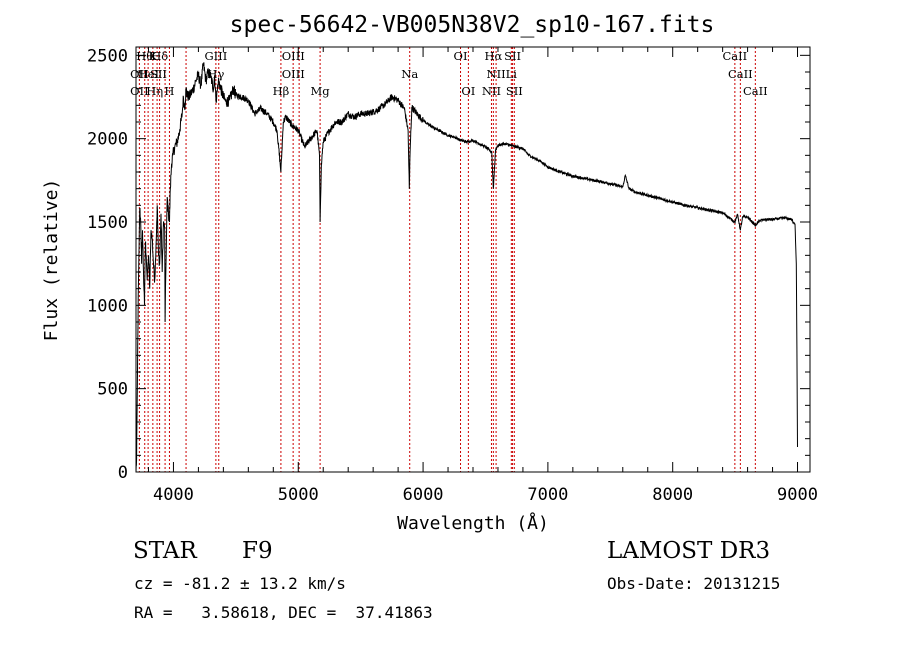  What do you see at coordinates (215, 56) in the screenshot?
I see `line-label: GIII` at bounding box center [215, 56].